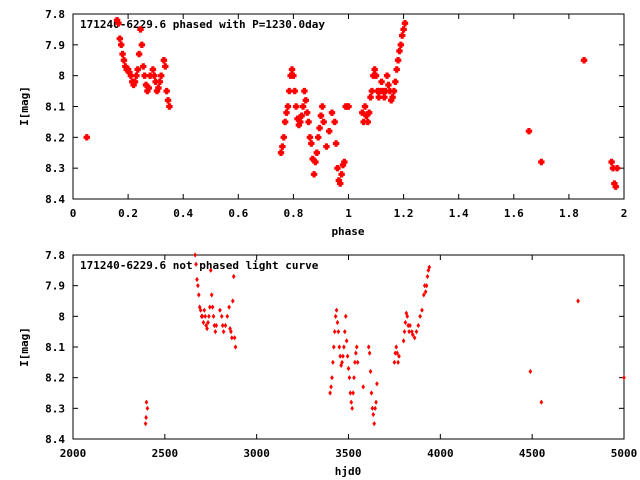 Image resolution: width=640 pixels, height=480 pixels. What do you see at coordinates (624, 453) in the screenshot?
I see `unphased-x-tick-label: 5000` at bounding box center [624, 453].